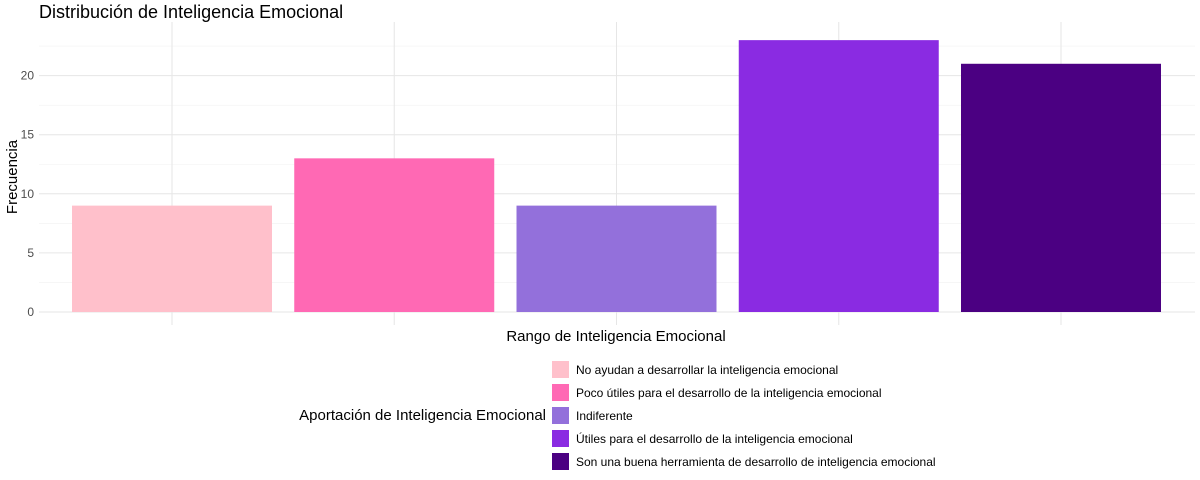  Describe the element at coordinates (604, 416) in the screenshot. I see `legend-label: Indiferente` at that location.